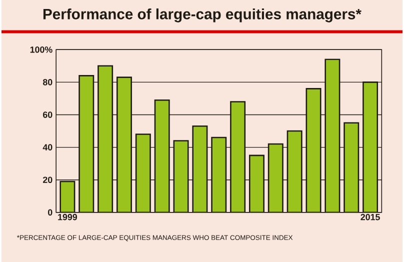  Describe the element at coordinates (202, 15) in the screenshot. I see `chart-title: Performance of large-cap equities managers*` at that location.